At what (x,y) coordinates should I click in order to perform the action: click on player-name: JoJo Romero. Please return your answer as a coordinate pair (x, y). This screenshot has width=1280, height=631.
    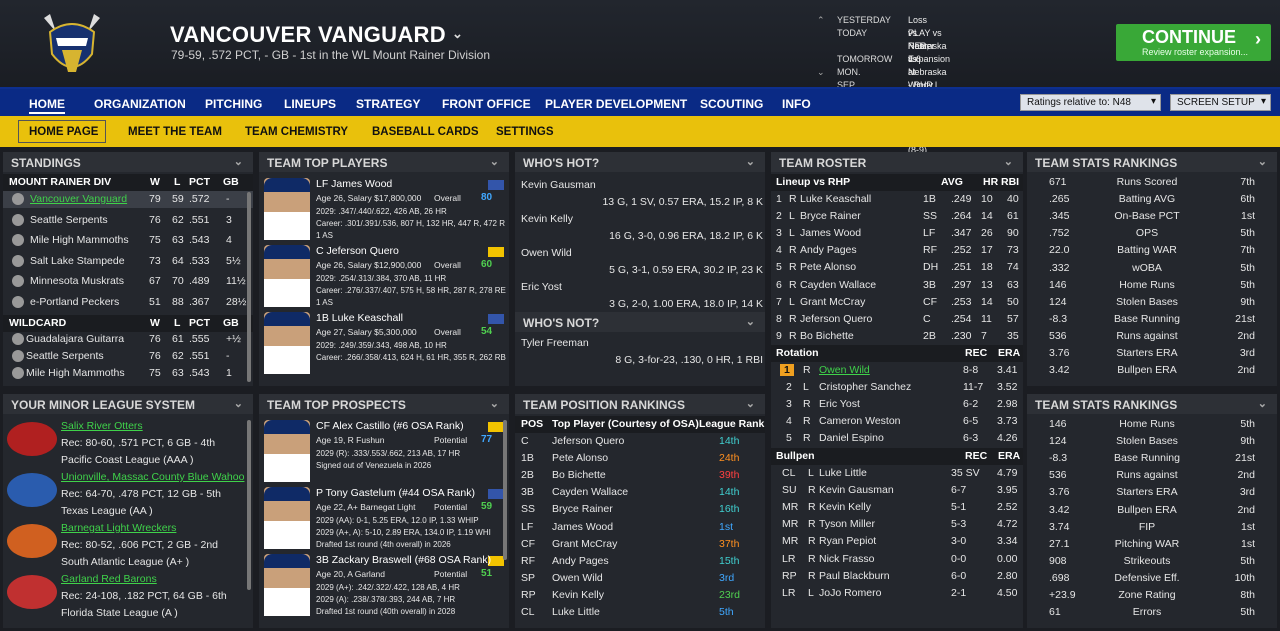
    Looking at the image, I should click on (850, 592).